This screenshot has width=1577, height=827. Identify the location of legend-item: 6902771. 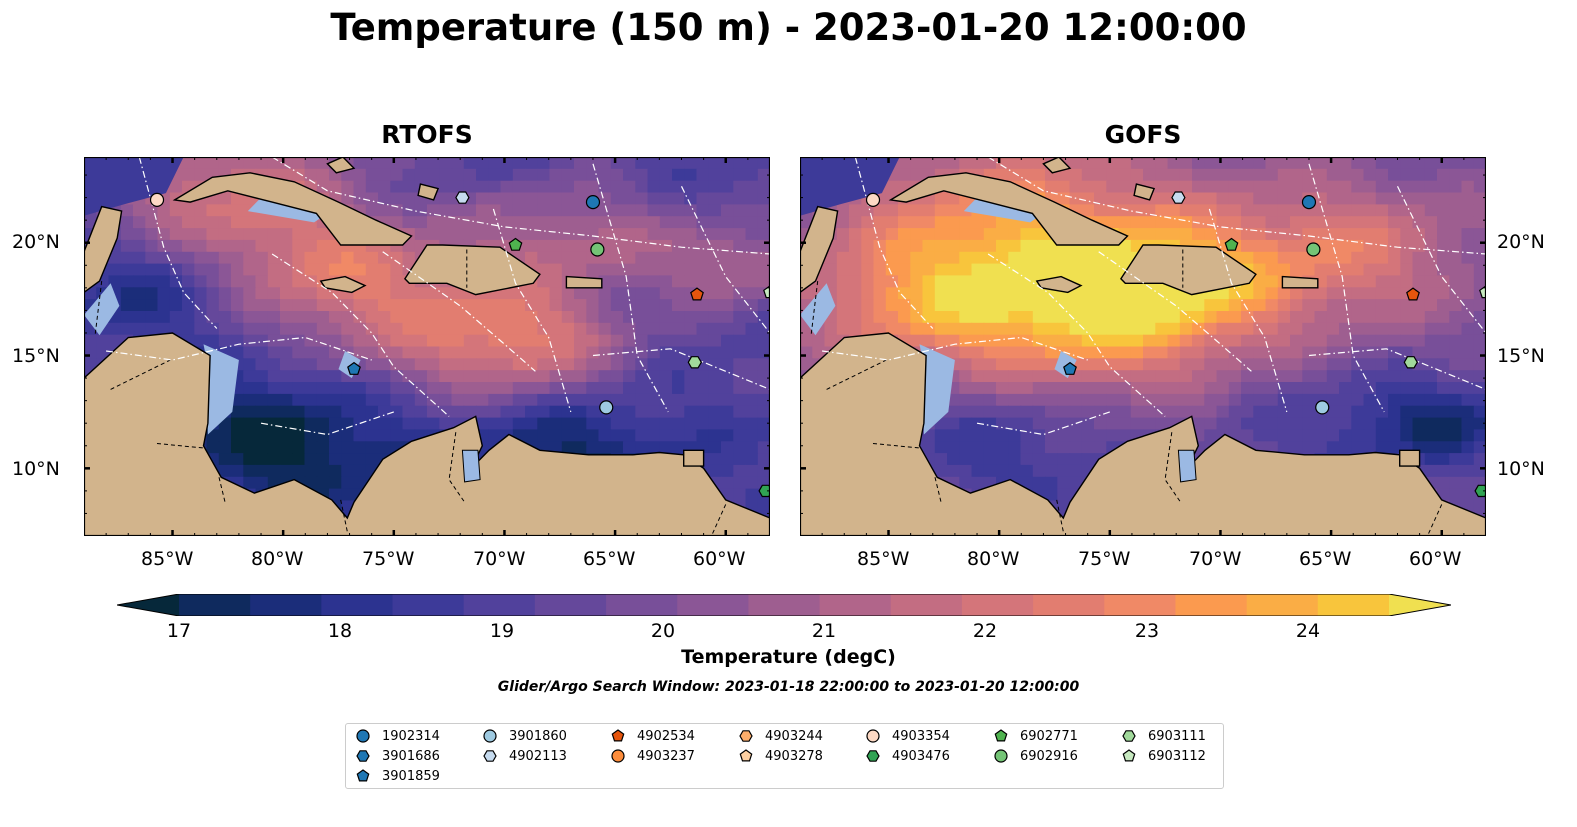
(1035, 736).